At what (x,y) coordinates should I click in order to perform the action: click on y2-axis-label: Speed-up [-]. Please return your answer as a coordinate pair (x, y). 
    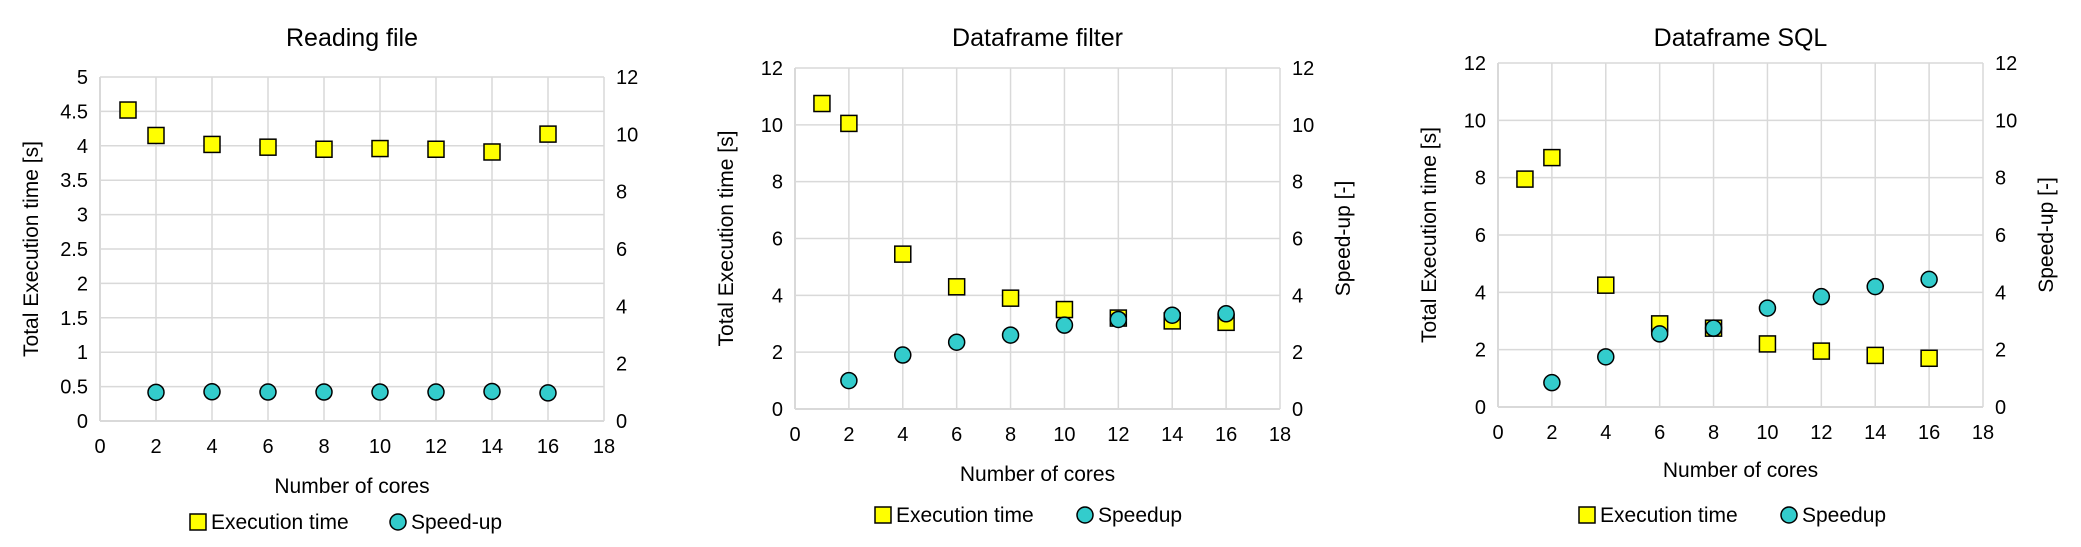
    Looking at the image, I should click on (2046, 235).